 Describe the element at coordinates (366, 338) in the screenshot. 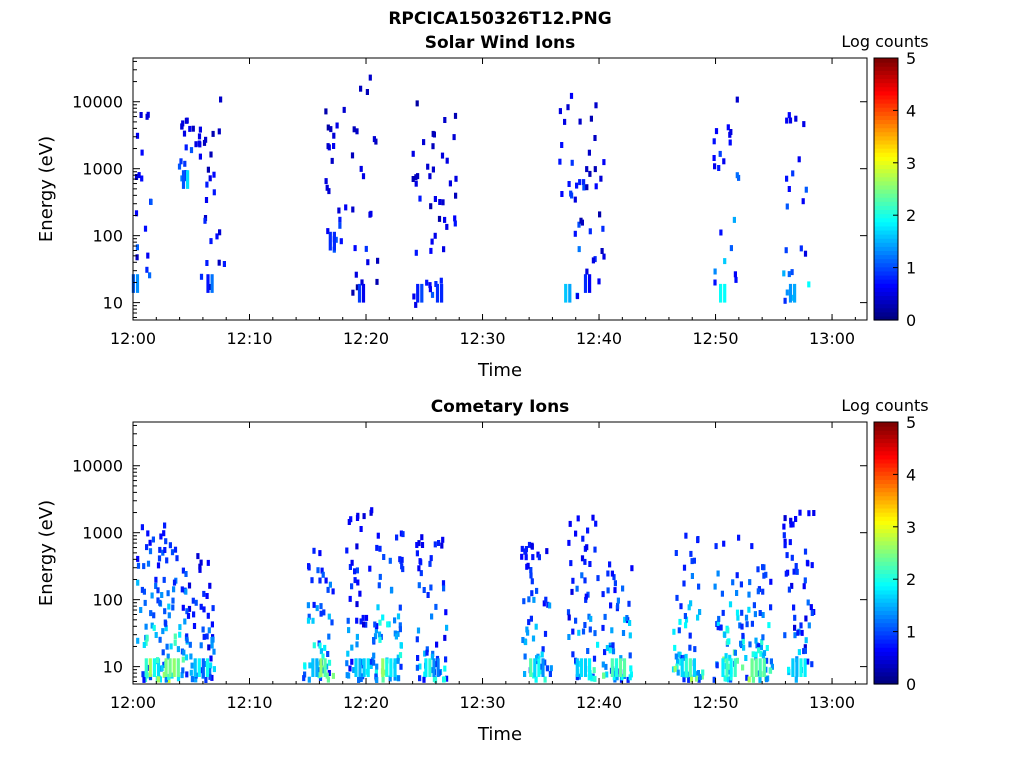

I see `x-tick-label: 12:20` at that location.